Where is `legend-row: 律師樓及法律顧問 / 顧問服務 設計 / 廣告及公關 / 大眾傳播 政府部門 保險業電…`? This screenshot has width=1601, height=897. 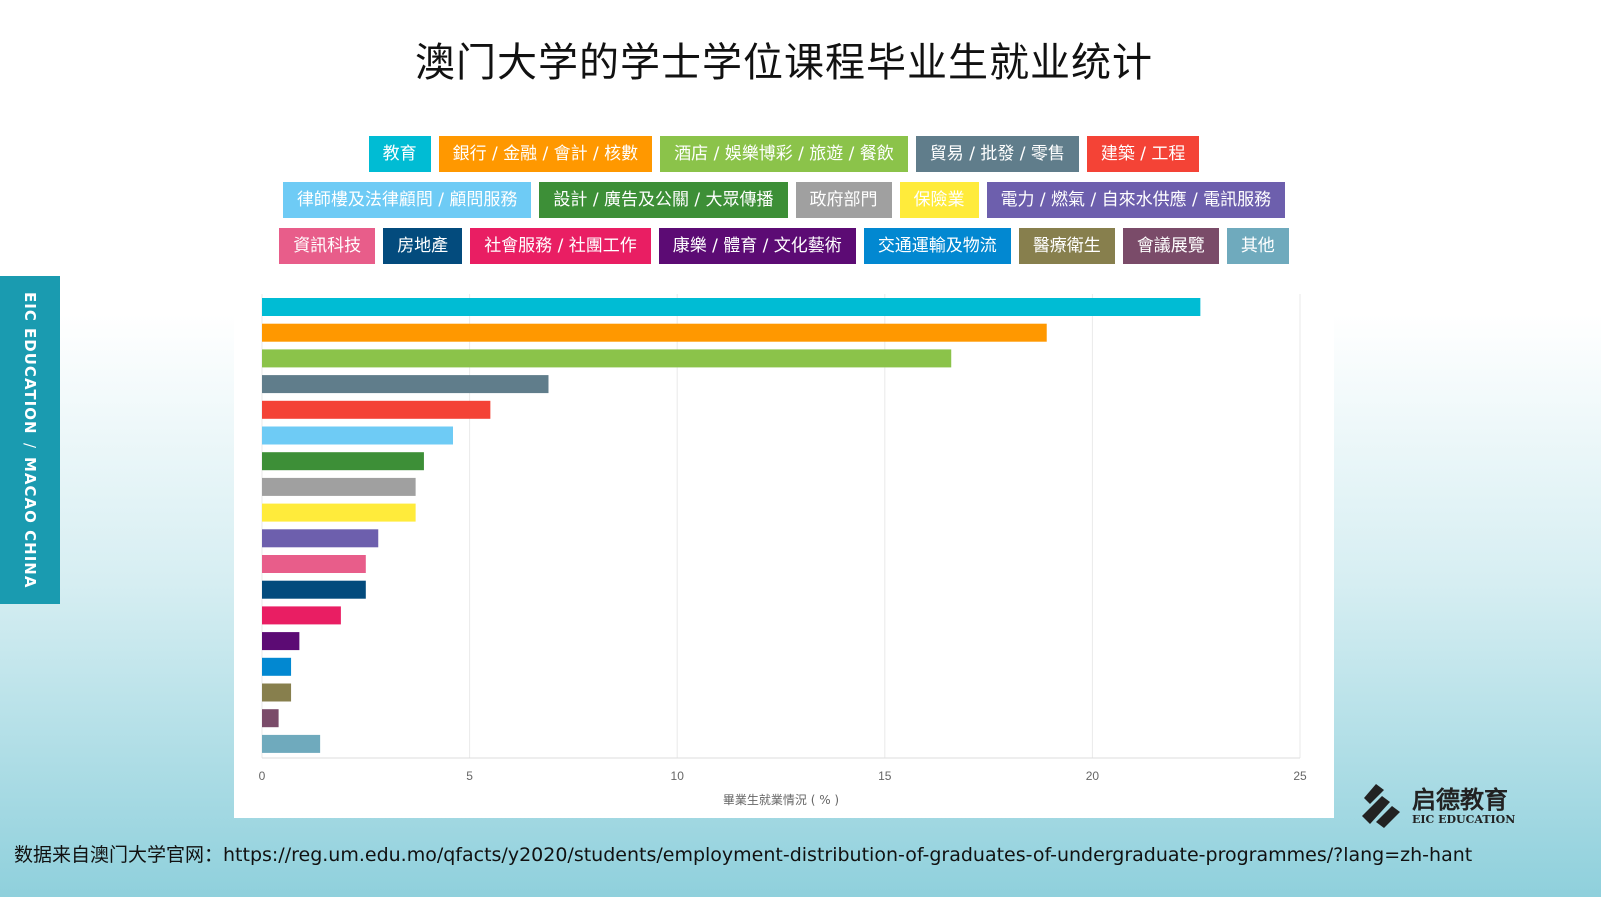 legend-row: 律師樓及法律顧問 / 顧問服務 設計 / 廣告及公關 / 大眾傳播 政府部門 保險業電… is located at coordinates (784, 200).